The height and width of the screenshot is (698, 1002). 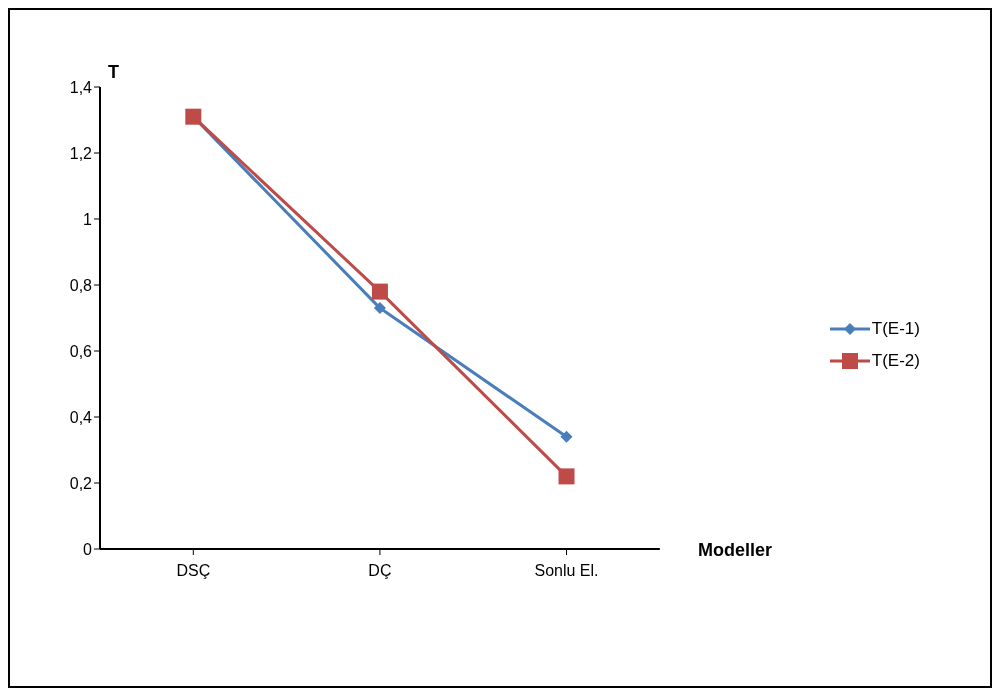 I want to click on y-tick-label: 0,2, so click(x=81, y=483).